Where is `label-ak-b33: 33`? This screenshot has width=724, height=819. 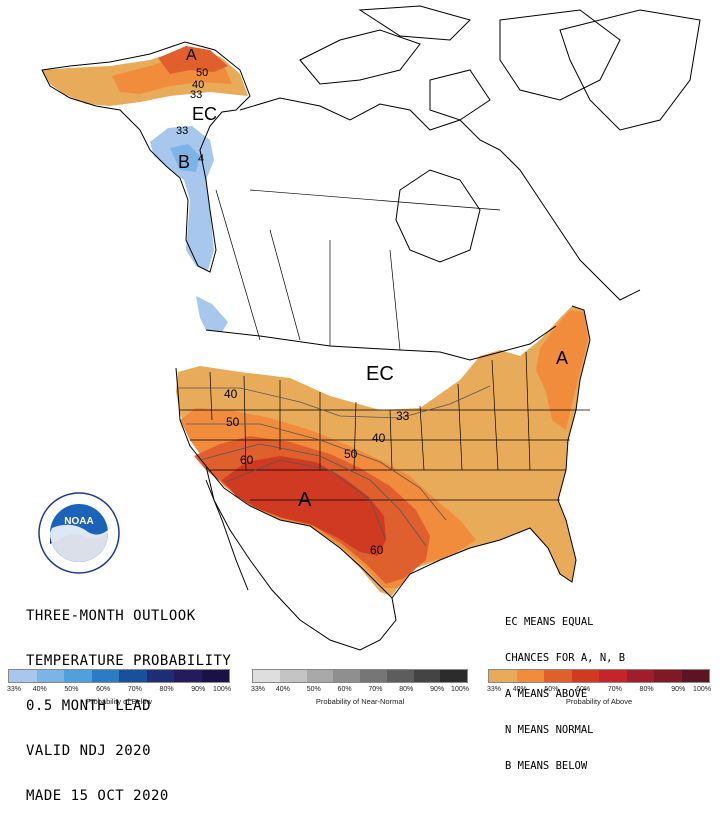
label-ak-b33: 33 is located at coordinates (182, 131).